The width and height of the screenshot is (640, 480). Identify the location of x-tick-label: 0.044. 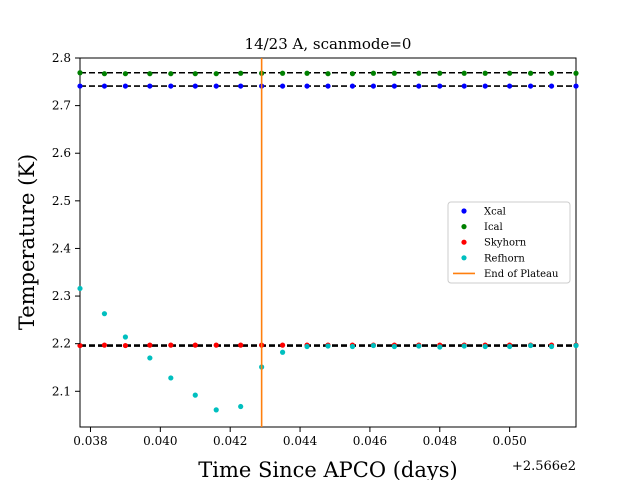
(300, 441).